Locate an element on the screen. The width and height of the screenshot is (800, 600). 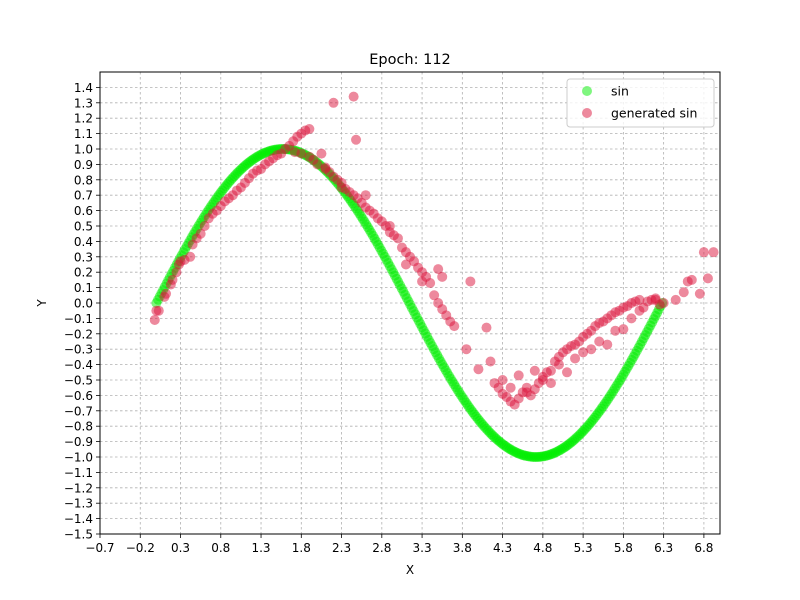
y-tick-label: −1.5 is located at coordinates (78, 535).